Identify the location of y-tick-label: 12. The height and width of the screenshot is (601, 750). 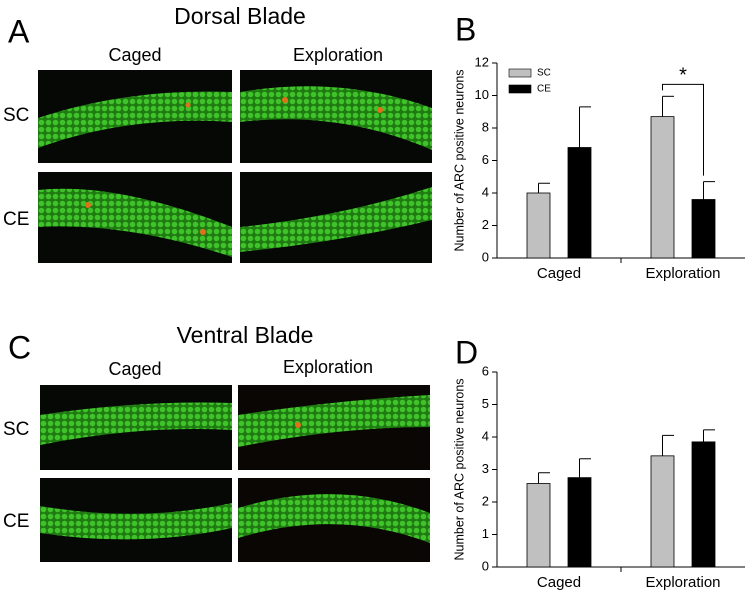
(482, 61).